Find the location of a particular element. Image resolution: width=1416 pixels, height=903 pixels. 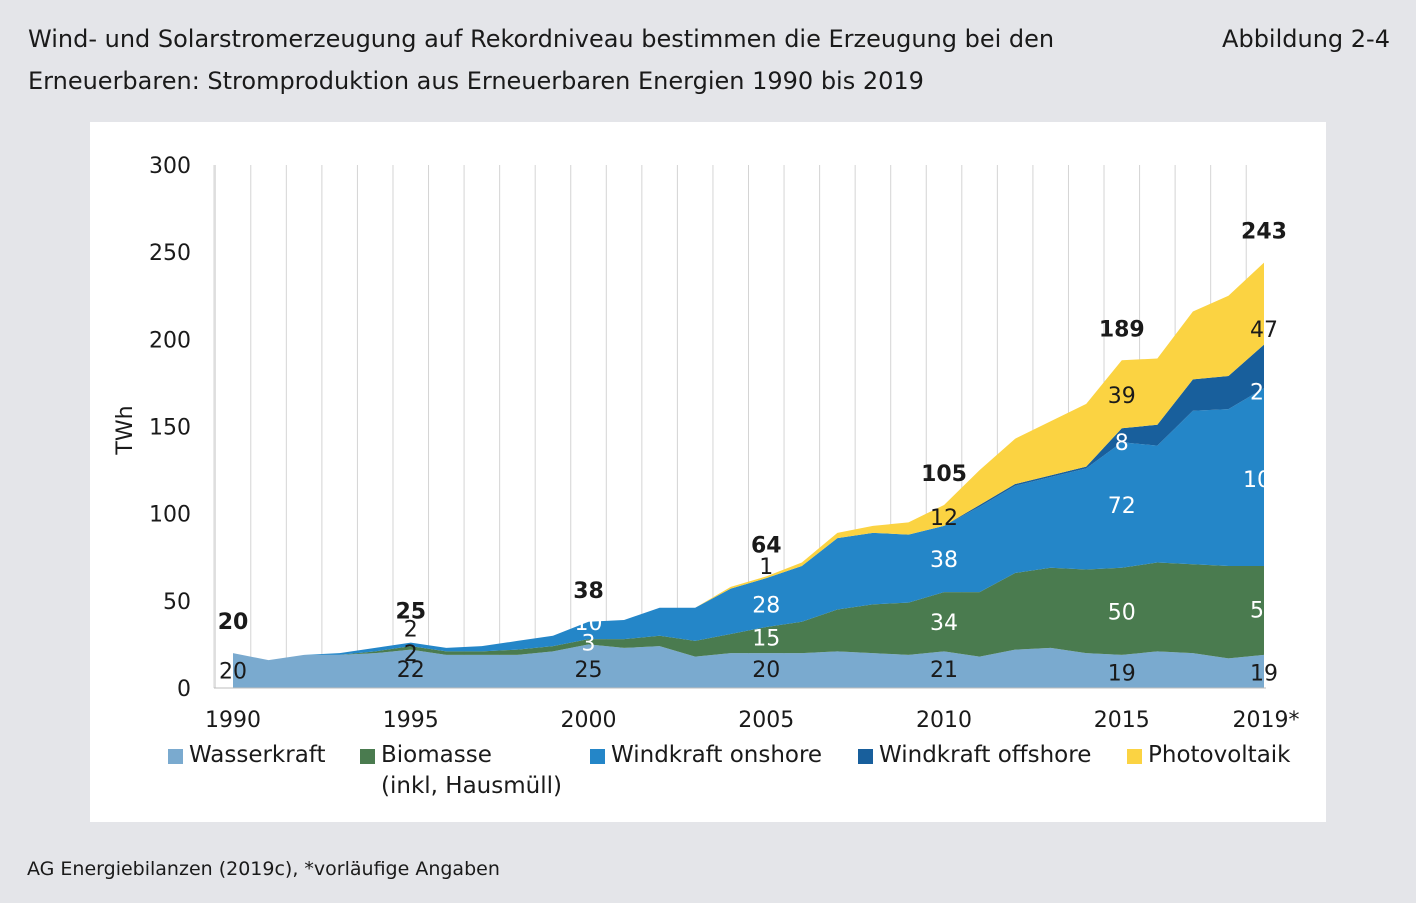

x-tick-label: 1990 is located at coordinates (233, 720).